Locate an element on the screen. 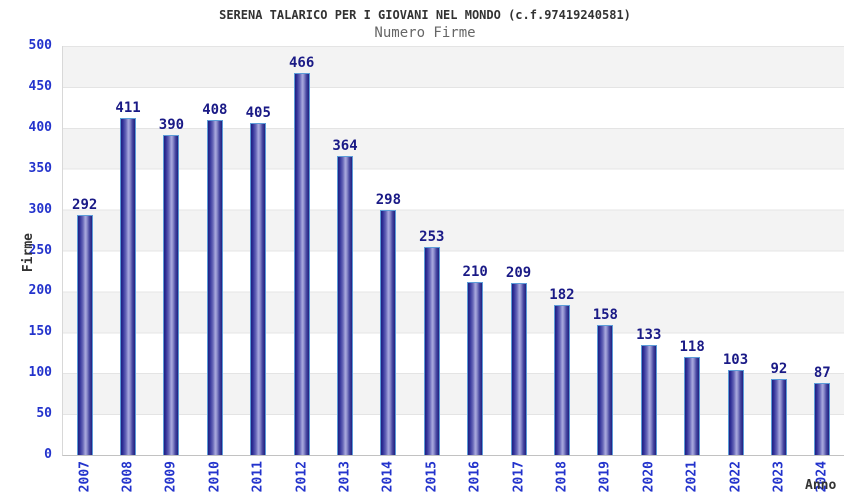  bar-slot: 466 2012 is located at coordinates (301, 269).